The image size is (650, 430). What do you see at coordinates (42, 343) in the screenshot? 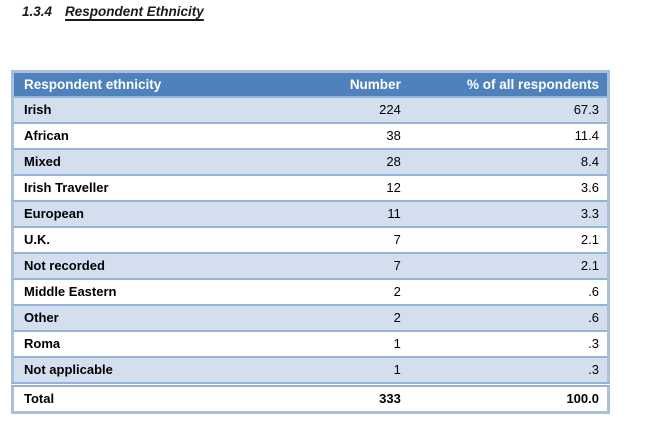
I see `ethnicity-cell: Roma` at bounding box center [42, 343].